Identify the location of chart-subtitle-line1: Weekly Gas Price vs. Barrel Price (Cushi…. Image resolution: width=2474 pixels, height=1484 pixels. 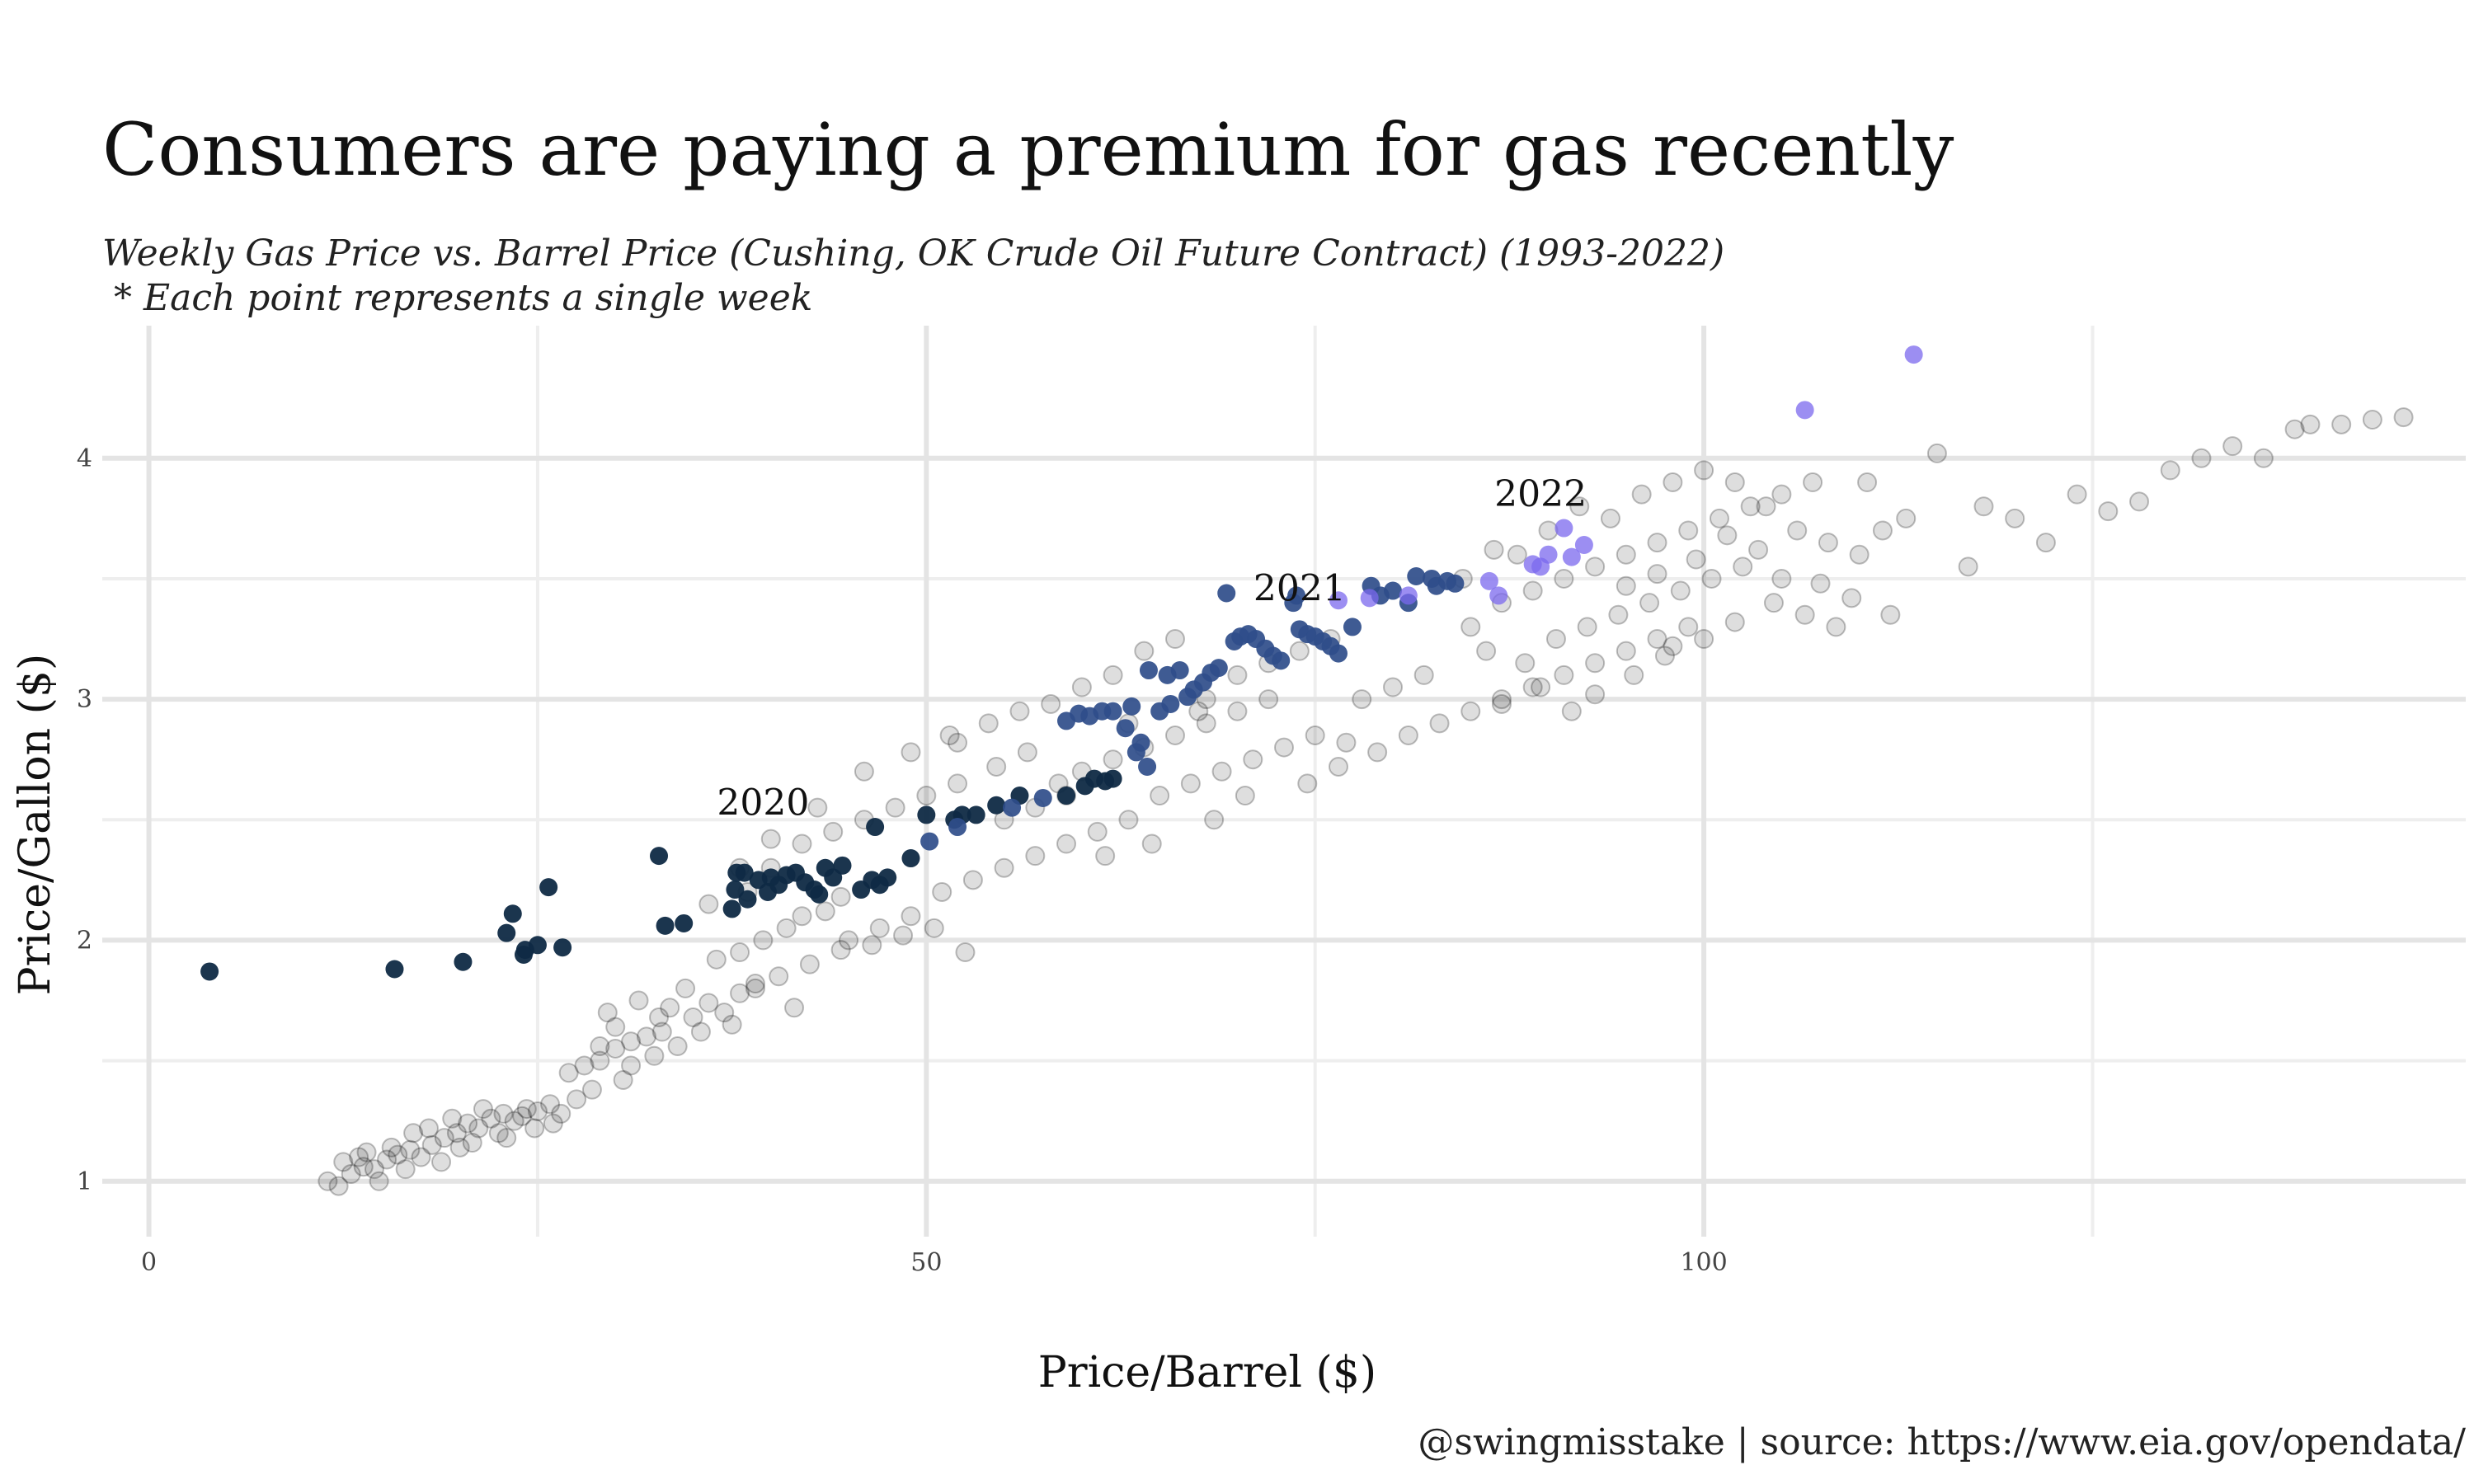
(913, 253).